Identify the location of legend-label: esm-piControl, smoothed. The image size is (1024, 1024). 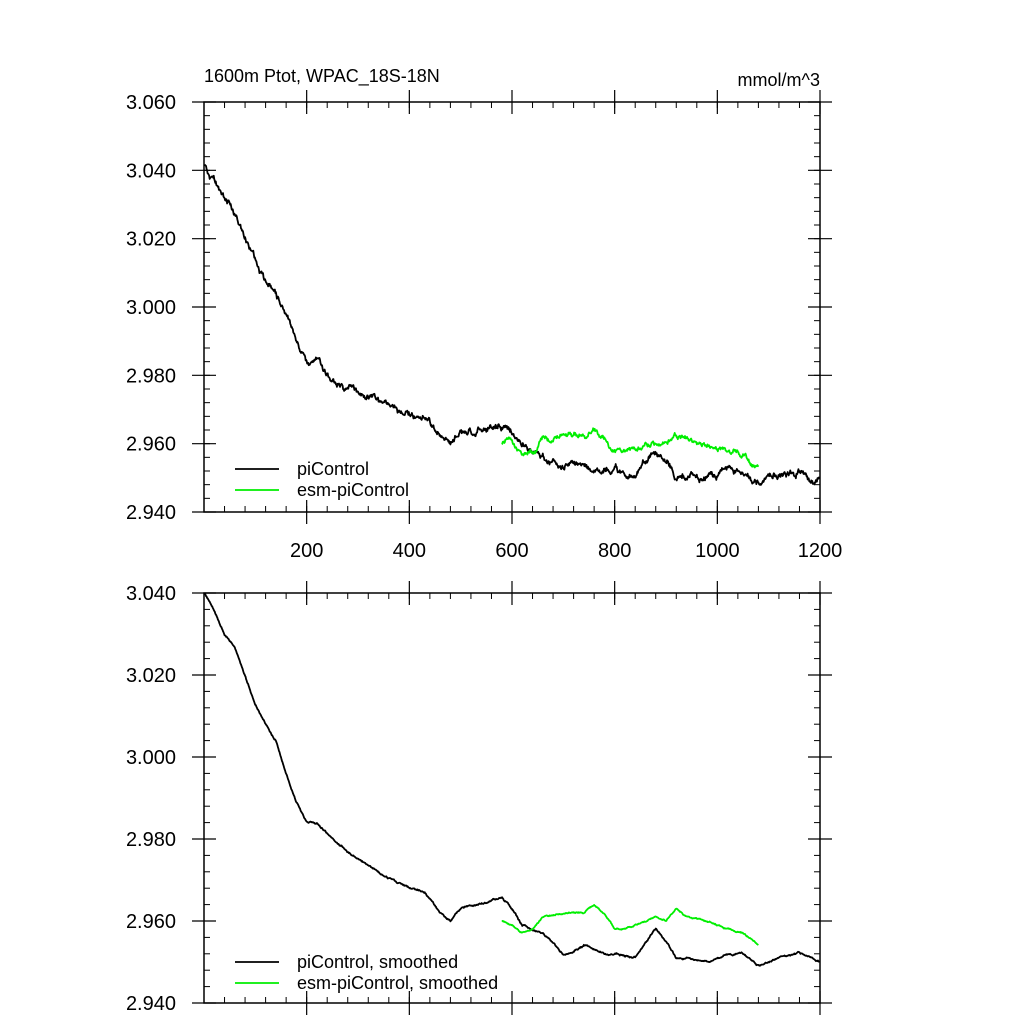
(397, 983).